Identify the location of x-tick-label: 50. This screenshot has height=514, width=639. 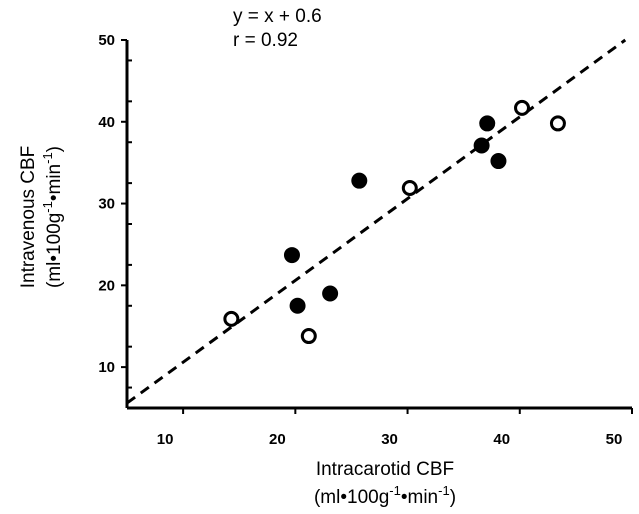
(614, 439).